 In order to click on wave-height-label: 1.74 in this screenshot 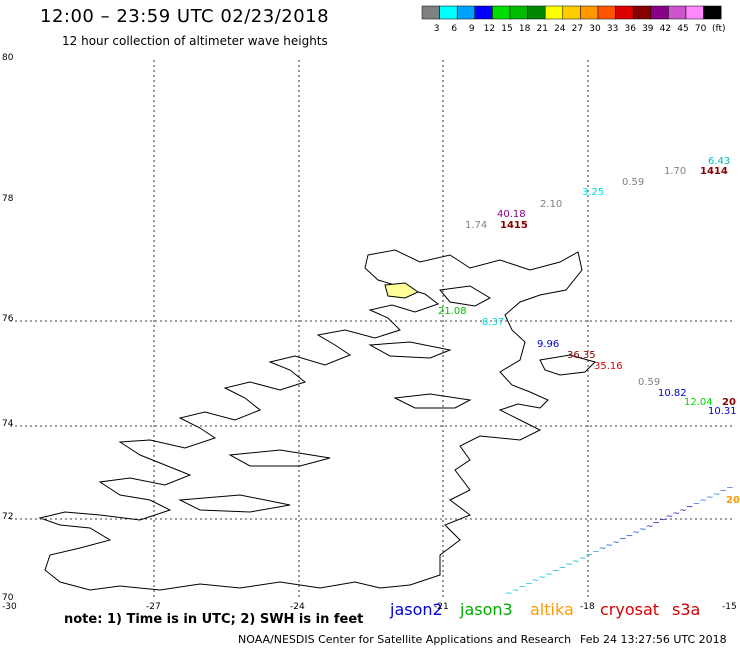, I will do `click(476, 225)`.